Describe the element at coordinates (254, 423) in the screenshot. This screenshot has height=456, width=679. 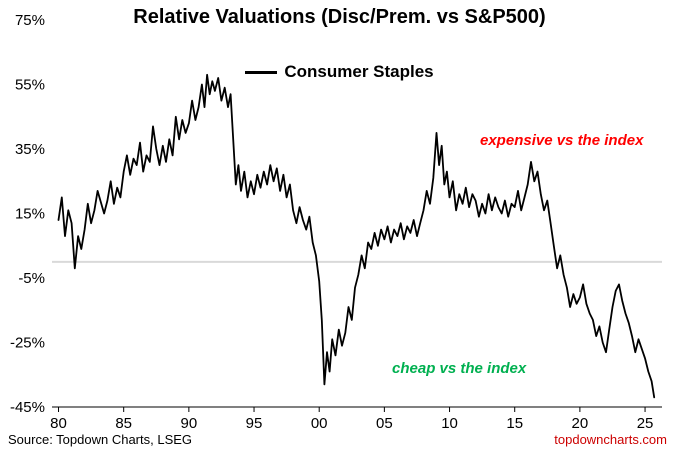
I see `x-tick-label: 95` at that location.